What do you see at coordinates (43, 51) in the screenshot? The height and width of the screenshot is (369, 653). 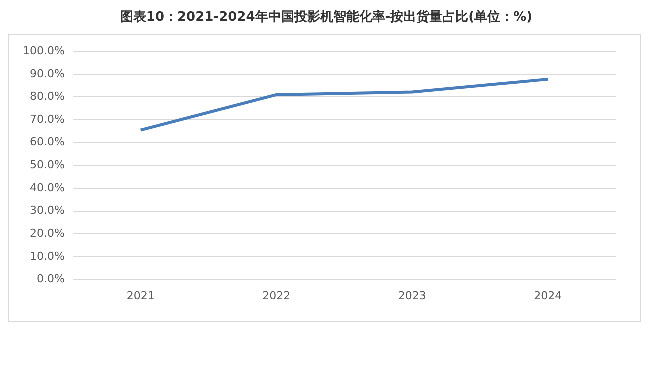 I see `y-tick-label: 100.0%` at bounding box center [43, 51].